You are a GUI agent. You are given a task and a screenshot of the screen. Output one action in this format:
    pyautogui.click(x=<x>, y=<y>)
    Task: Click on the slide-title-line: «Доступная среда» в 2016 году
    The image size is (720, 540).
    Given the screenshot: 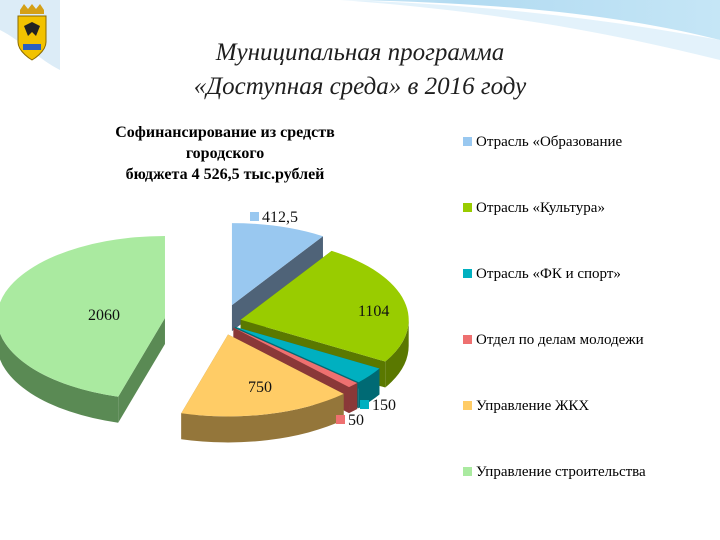 What is the action you would take?
    pyautogui.click(x=360, y=86)
    